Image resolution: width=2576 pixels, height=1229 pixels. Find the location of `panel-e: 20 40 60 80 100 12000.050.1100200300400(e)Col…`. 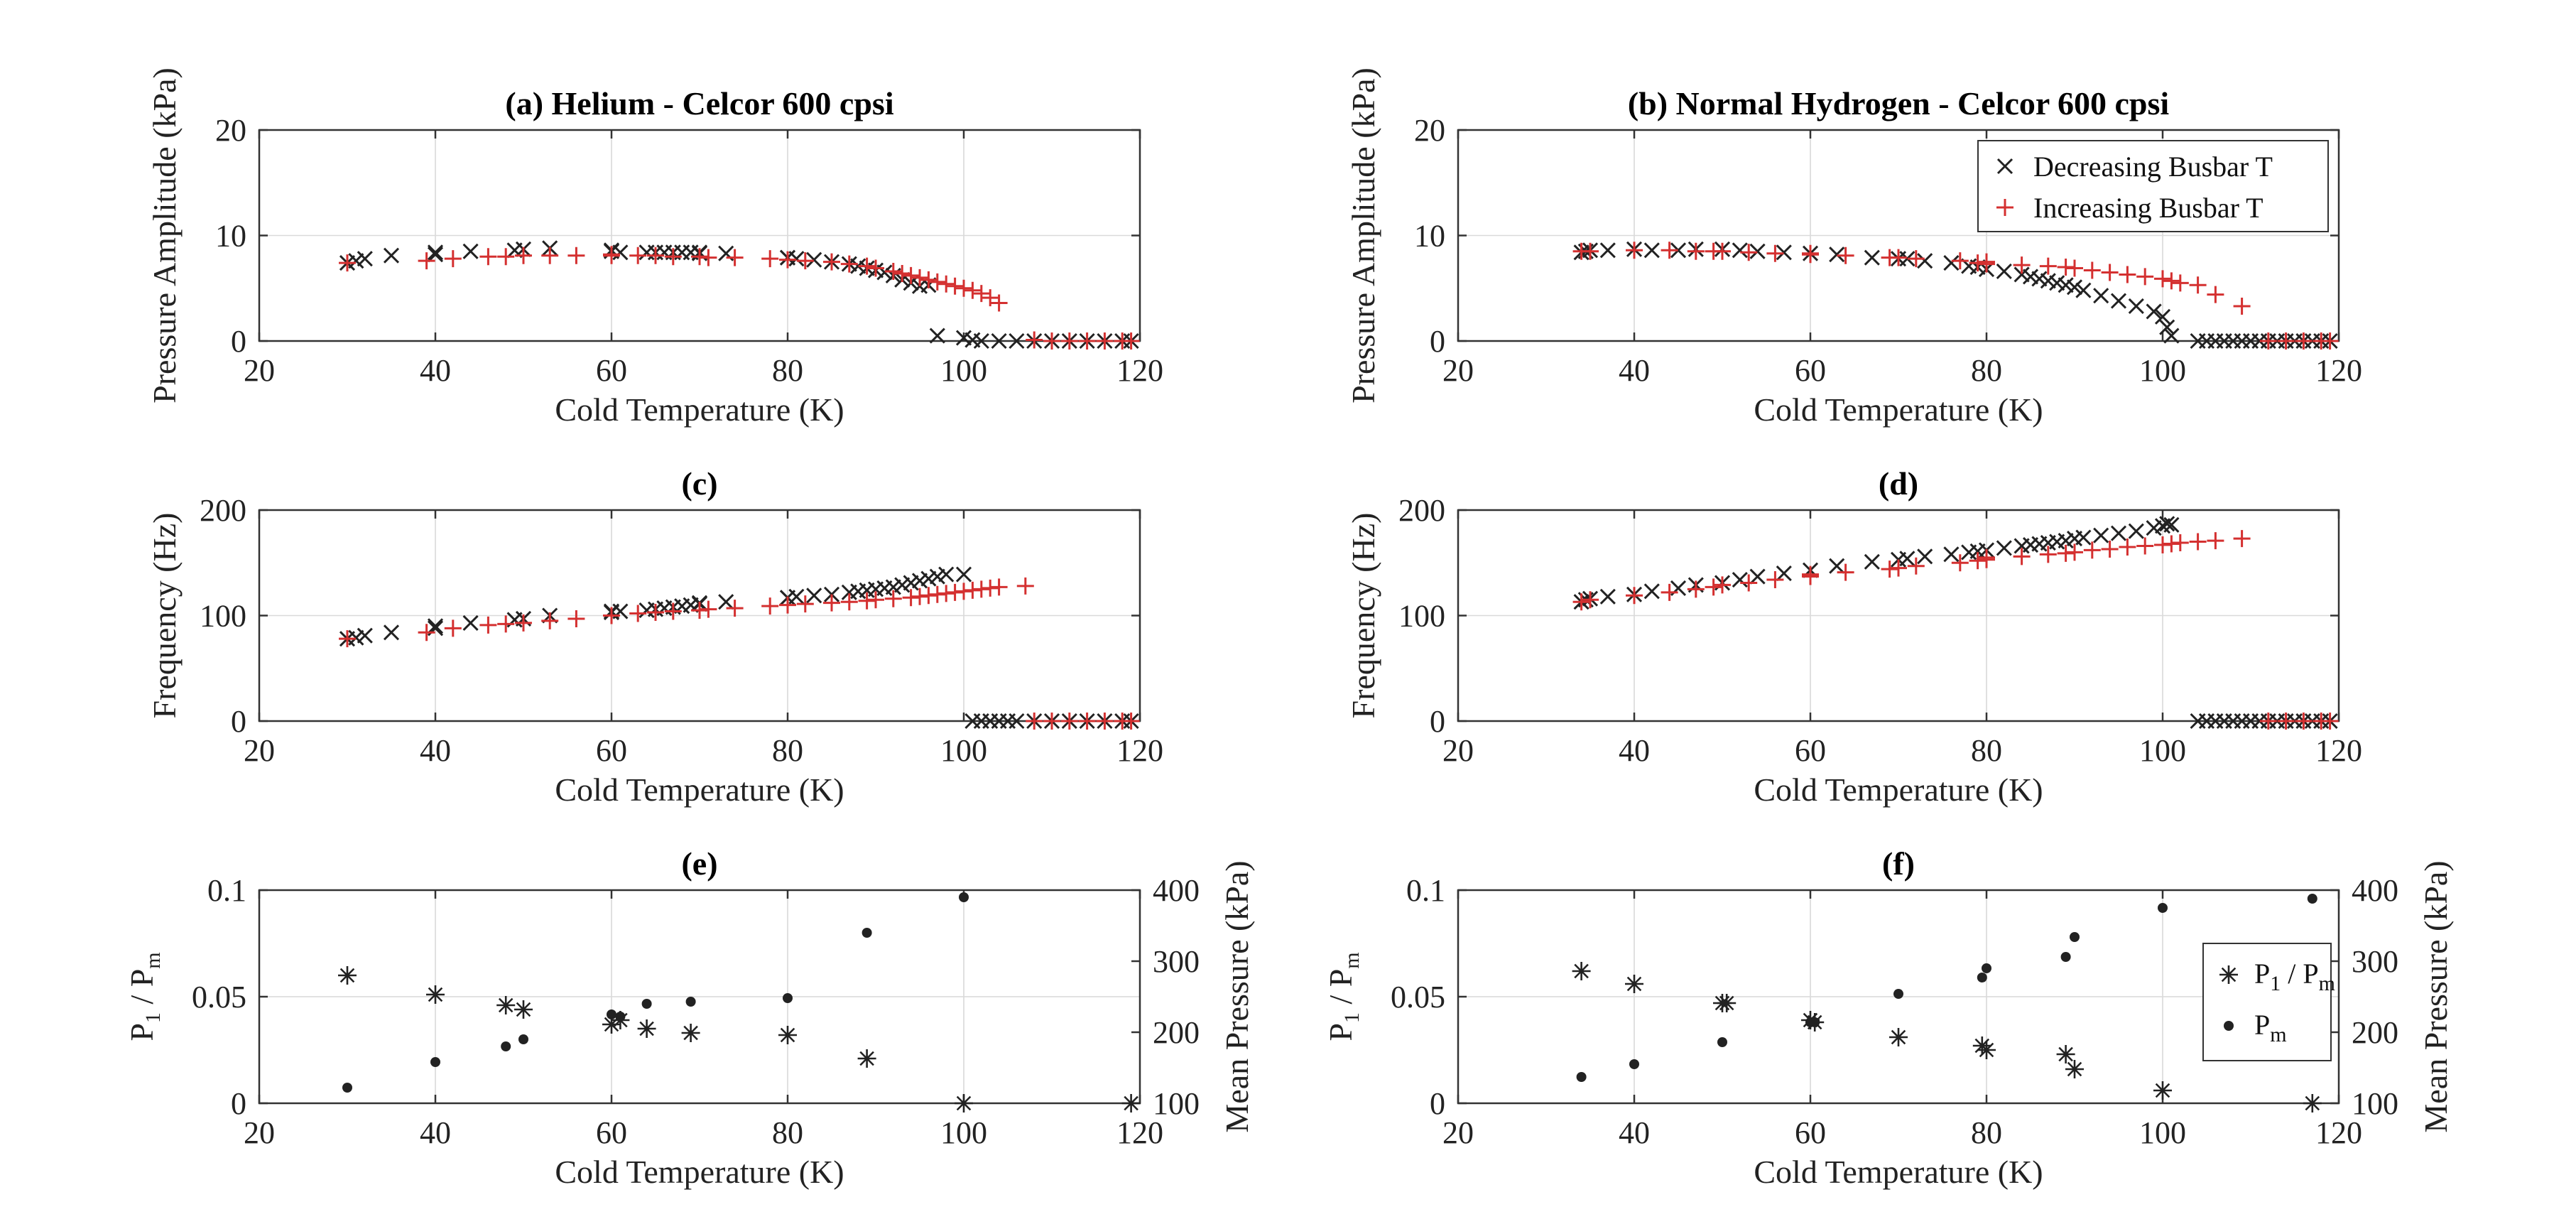

panel-e: 20 40 60 80 100 12000.050.1100200300400(e)Col… is located at coordinates (690, 1017).